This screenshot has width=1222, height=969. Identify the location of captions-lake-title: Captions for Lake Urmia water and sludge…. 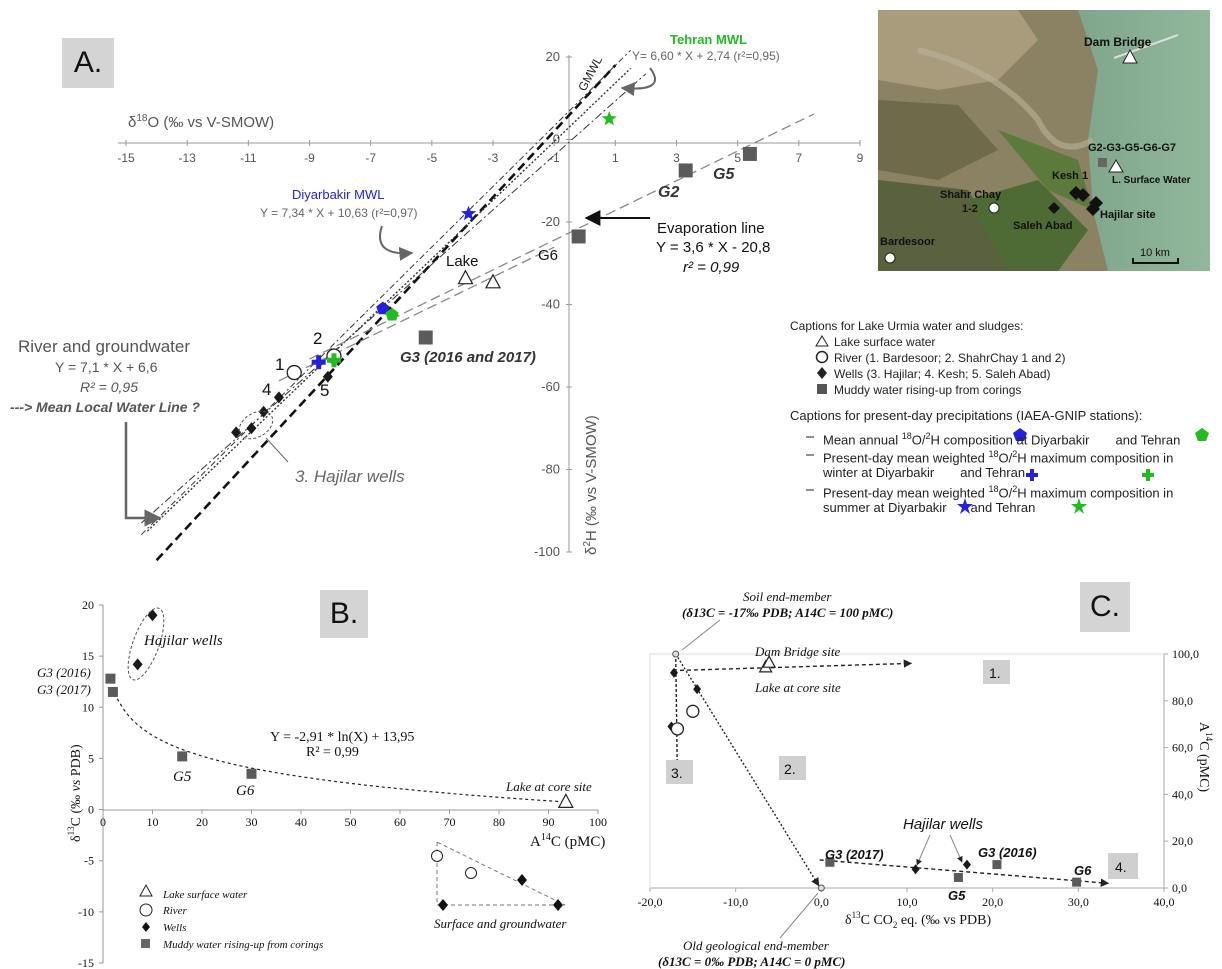
(907, 326).